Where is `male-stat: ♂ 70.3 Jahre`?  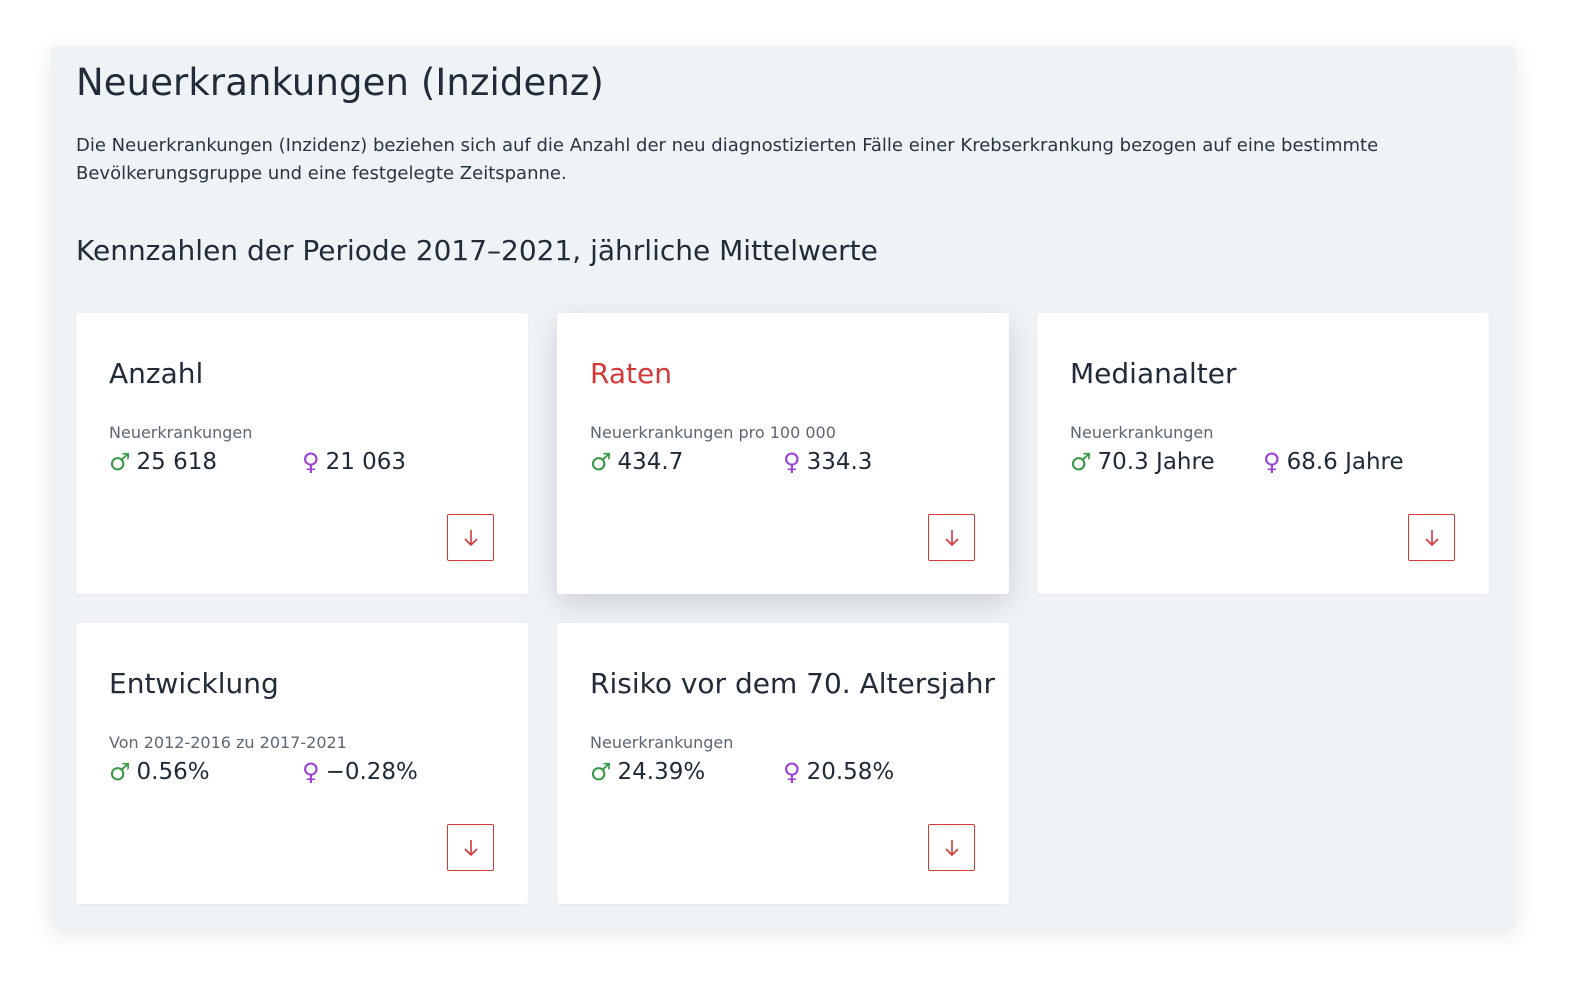 male-stat: ♂ 70.3 Jahre is located at coordinates (1142, 462).